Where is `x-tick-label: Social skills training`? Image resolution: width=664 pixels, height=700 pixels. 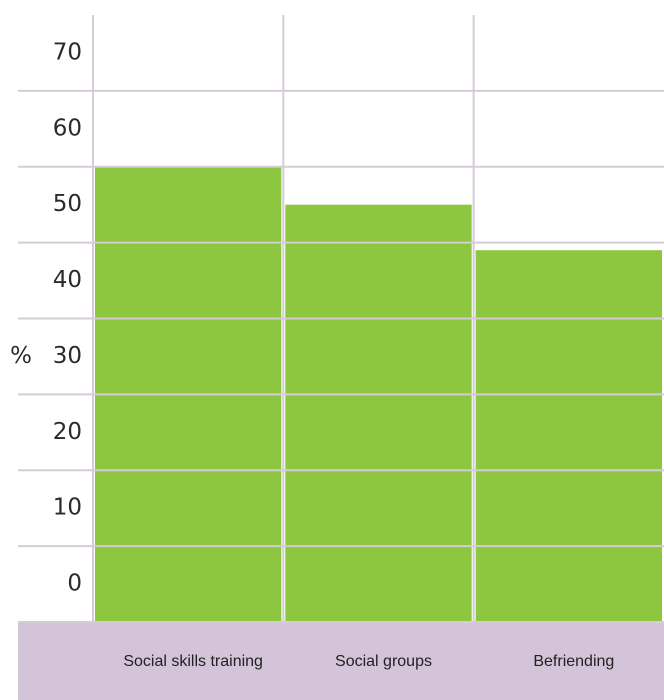 x-tick-label: Social skills training is located at coordinates (193, 661).